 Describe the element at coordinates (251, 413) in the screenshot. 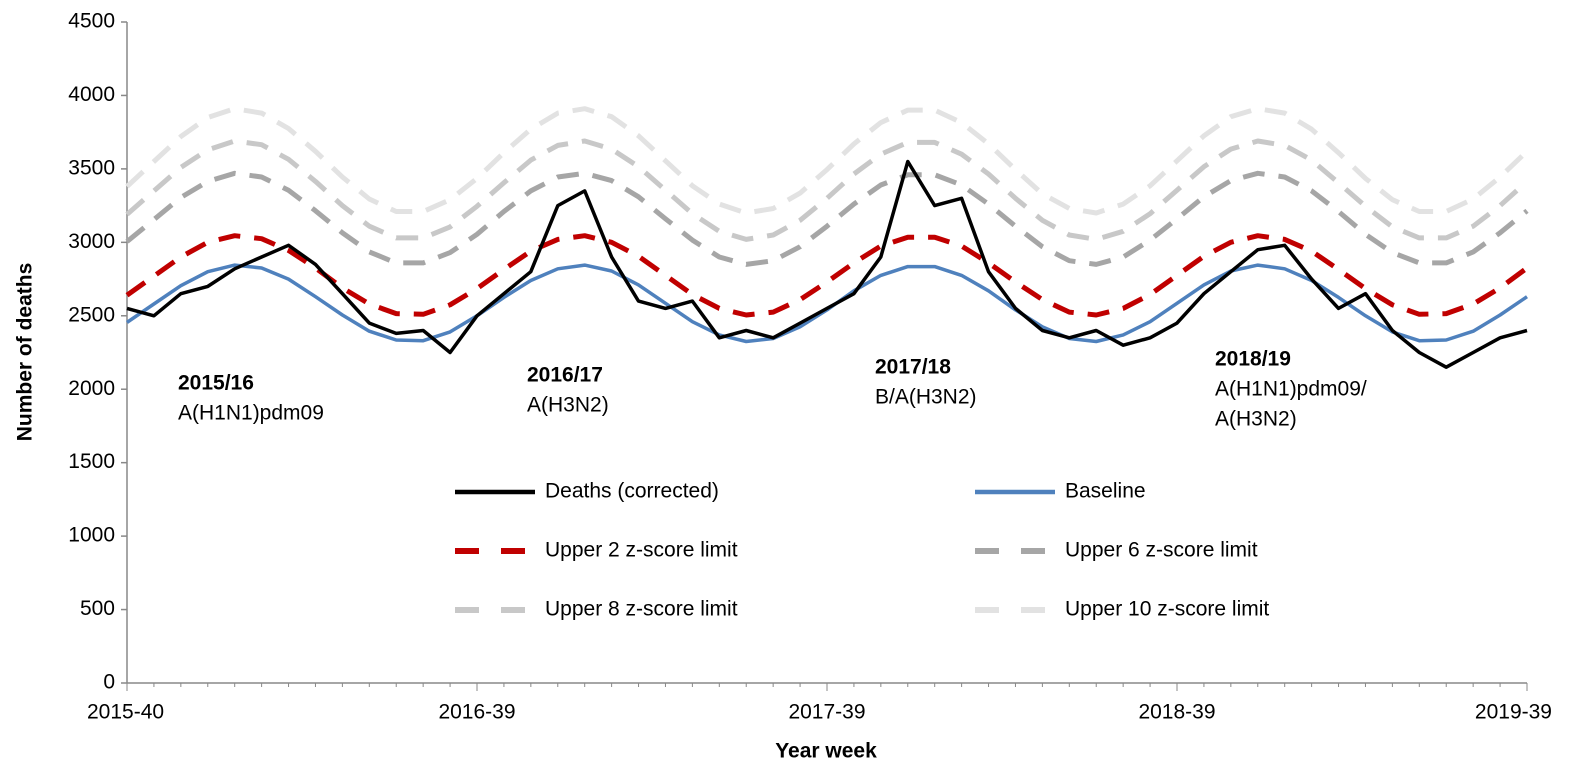

I see `annotation-text: A(H1N1)pdm09` at that location.